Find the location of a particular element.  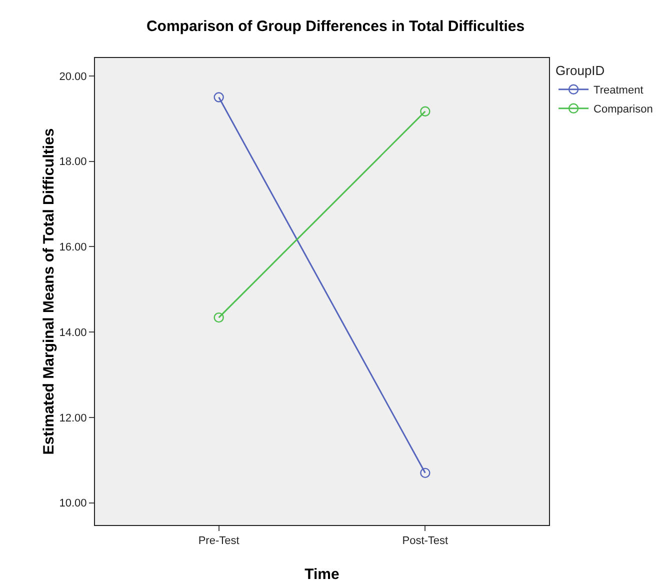

y-tick-label: 12.00 is located at coordinates (73, 418).